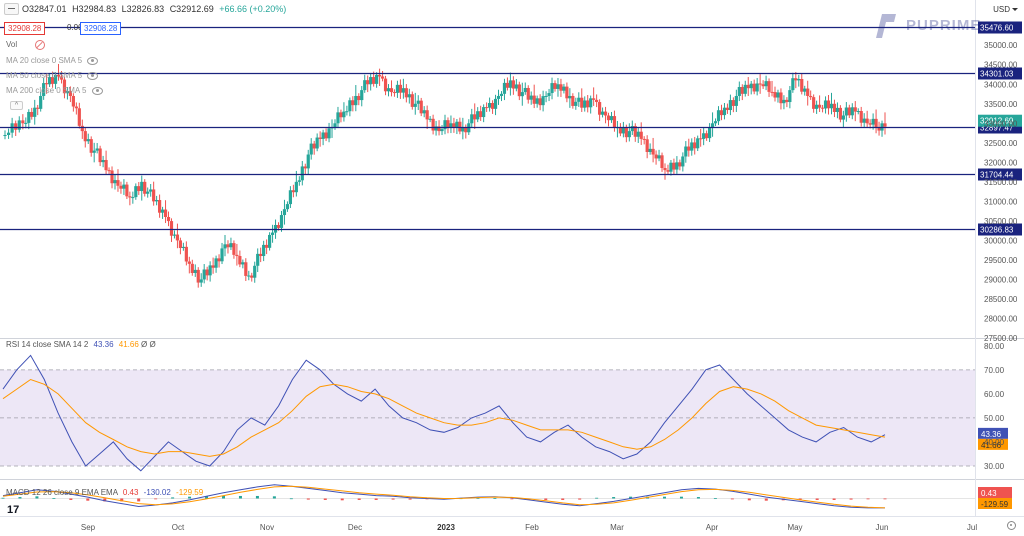 This screenshot has width=1024, height=536. I want to click on currency-selector: USD, so click(1005, 9).